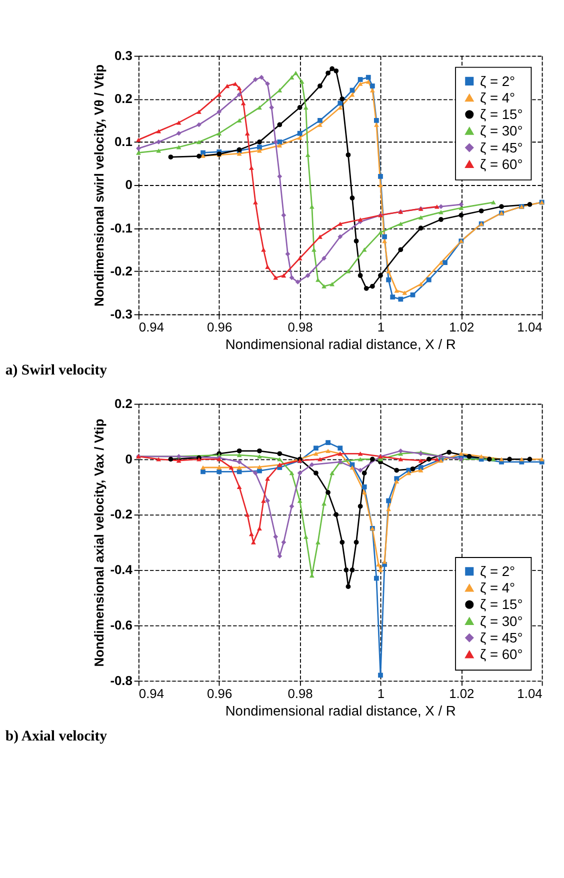  Describe the element at coordinates (122, 570) in the screenshot. I see `y-tick-label: -0.4` at that location.